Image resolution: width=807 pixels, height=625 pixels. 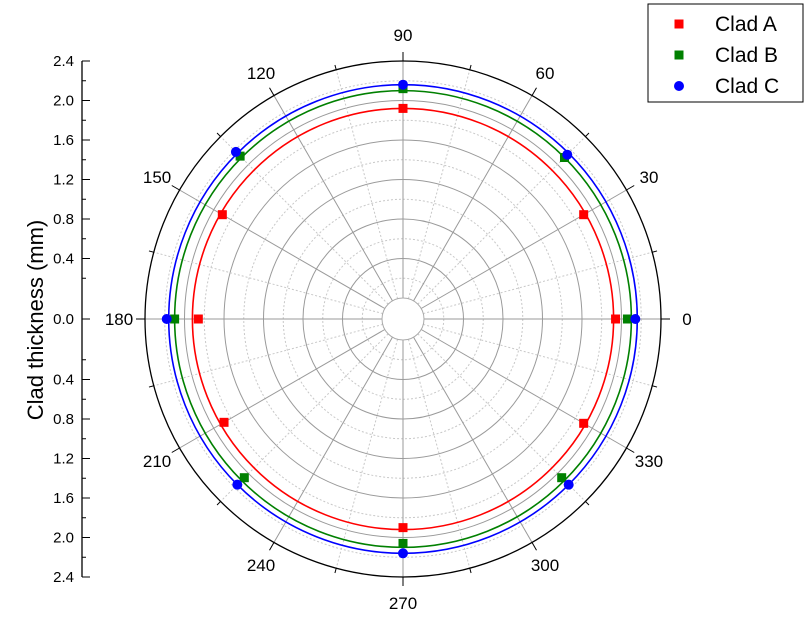 I want to click on angle-label: 240, so click(x=261, y=565).